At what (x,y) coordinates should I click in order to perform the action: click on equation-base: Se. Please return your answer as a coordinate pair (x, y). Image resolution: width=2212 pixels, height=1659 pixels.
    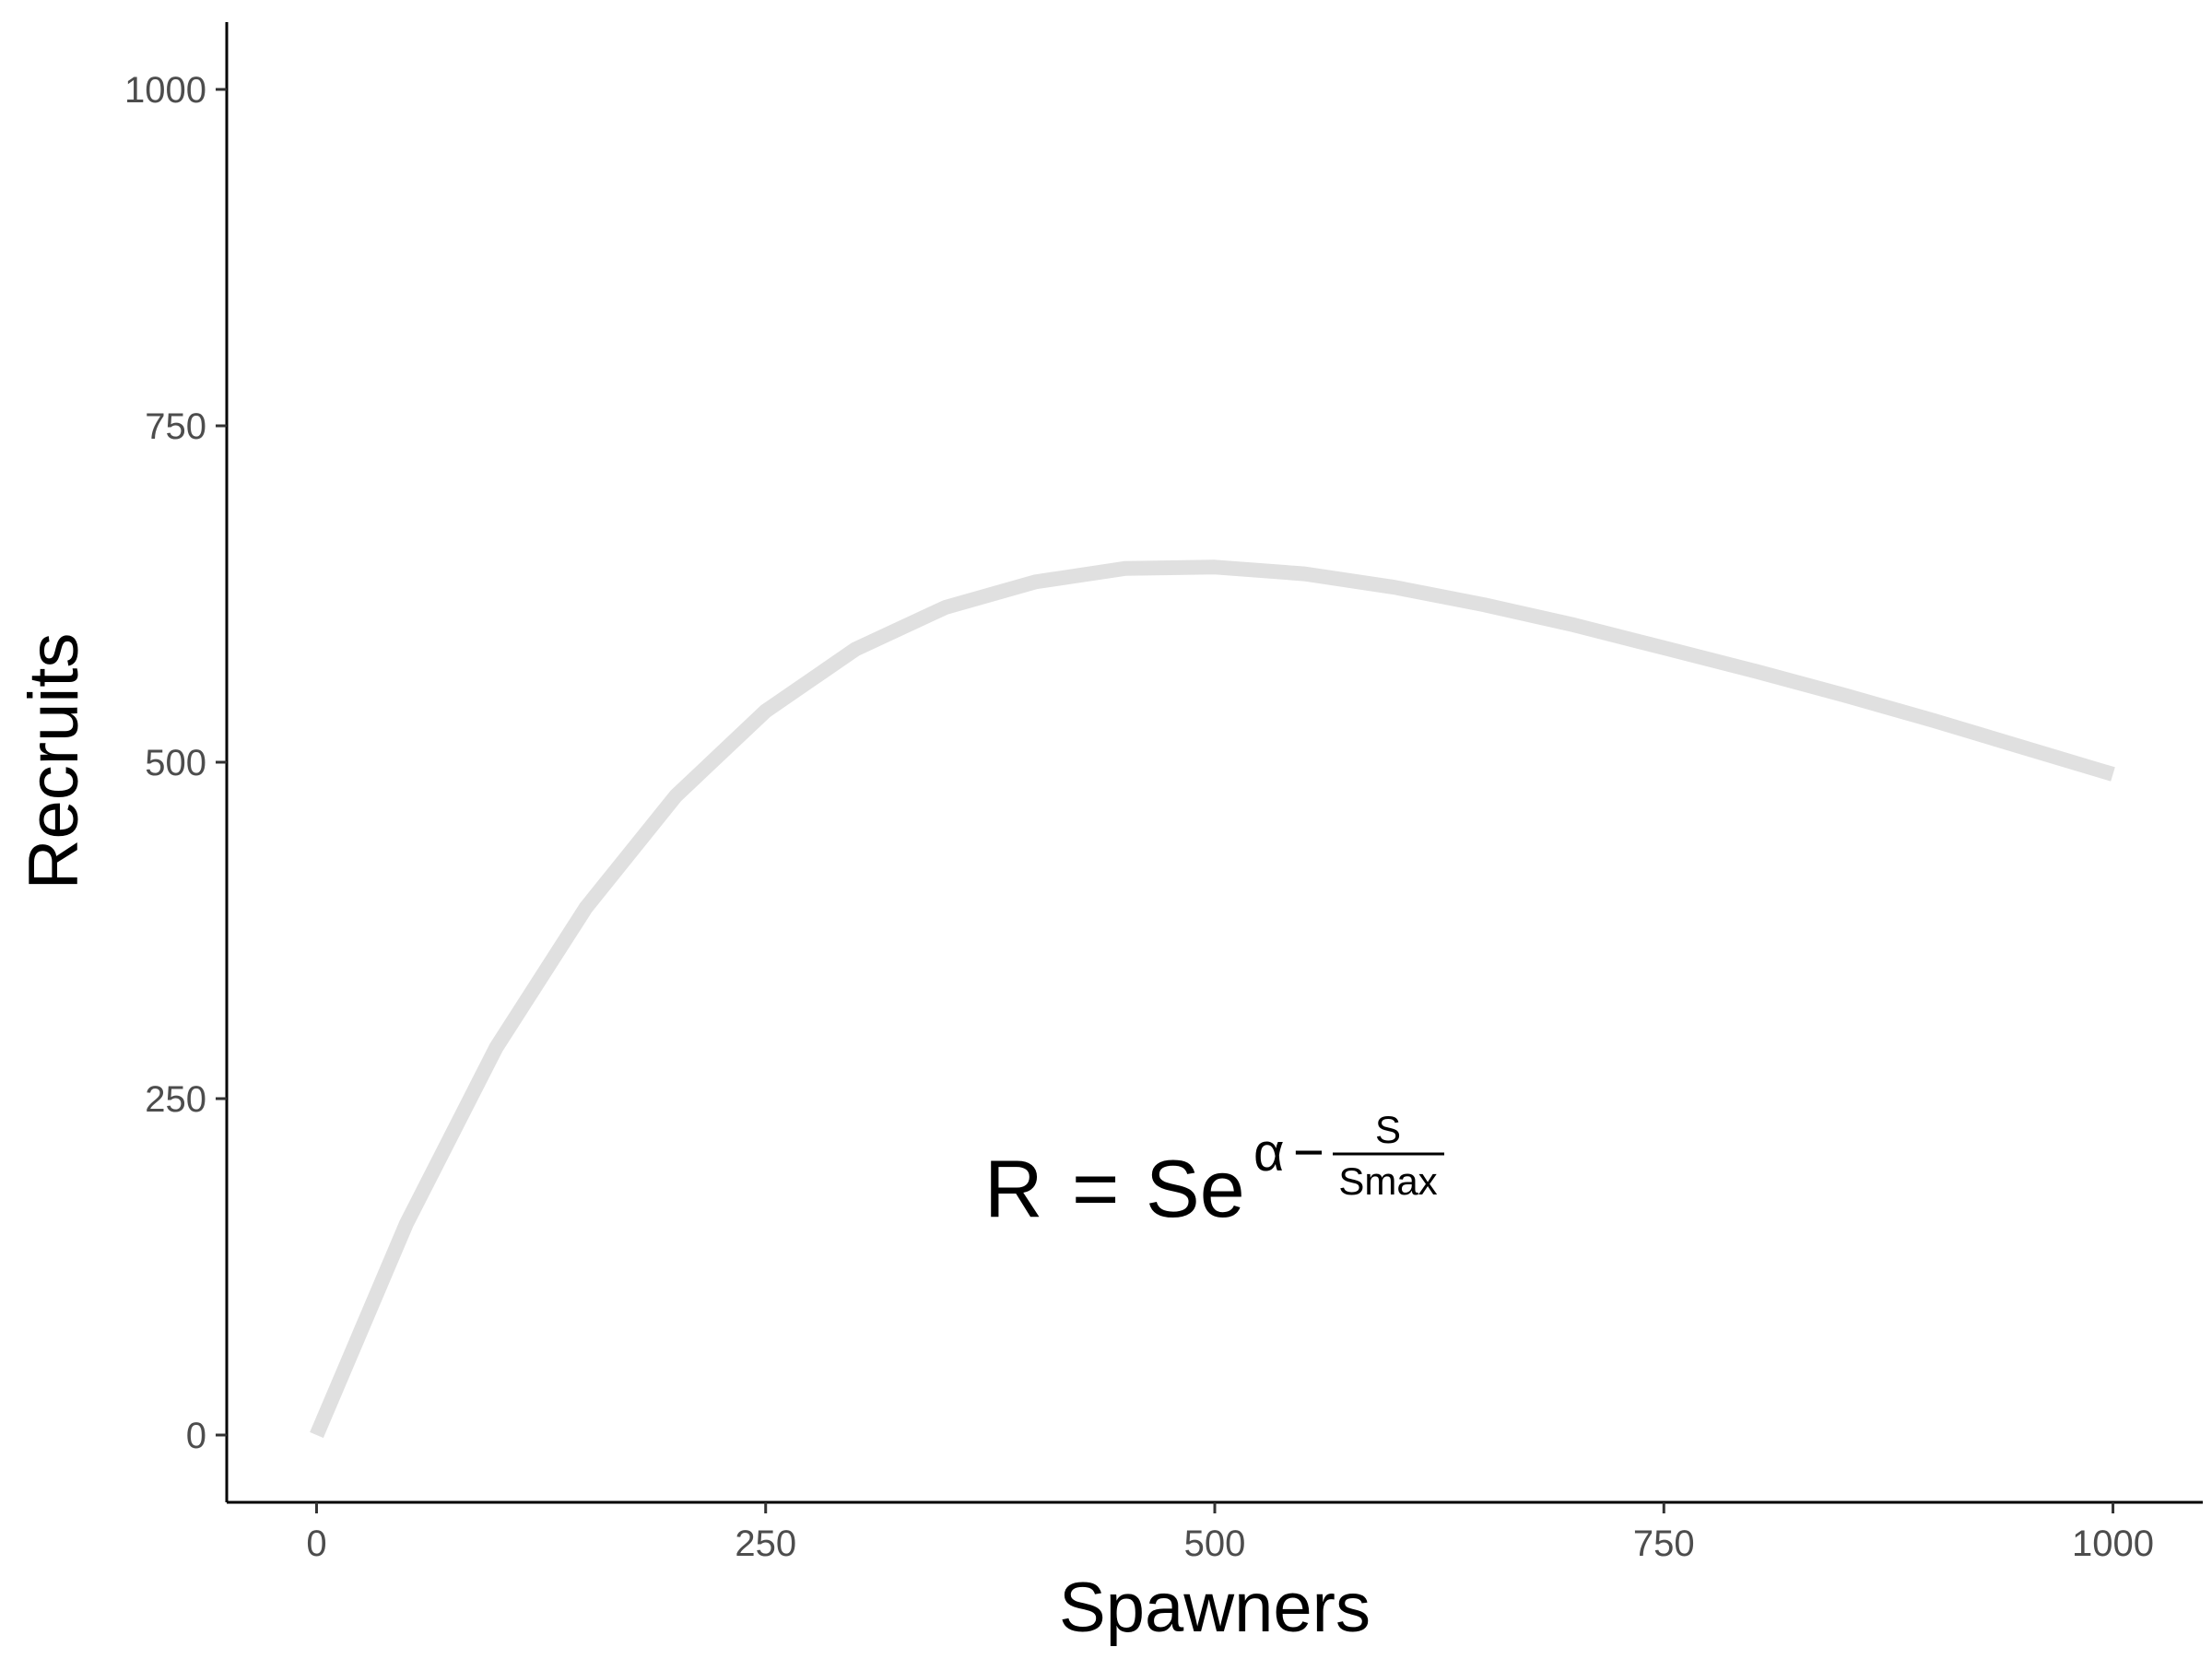
    Looking at the image, I should click on (1195, 1188).